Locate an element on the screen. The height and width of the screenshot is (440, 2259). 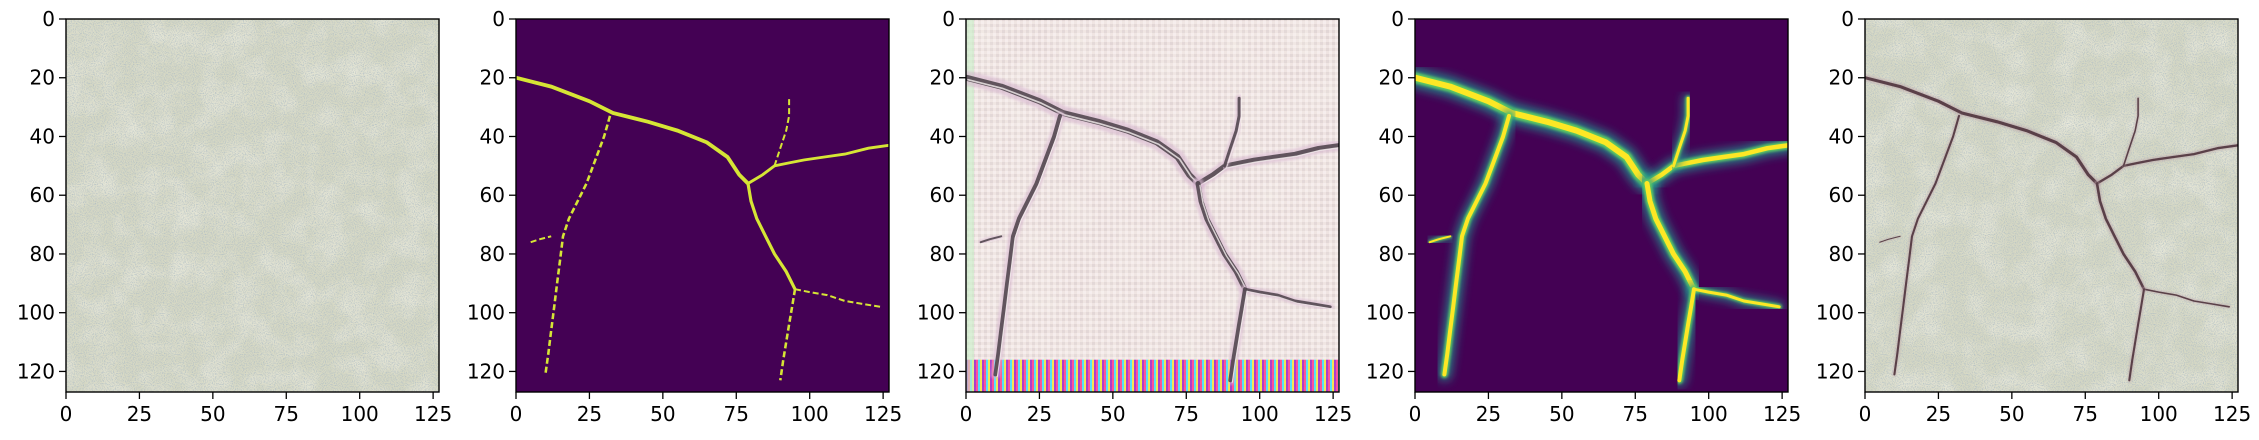
synthetic-crack-left-branch is located at coordinates (1027, 245).